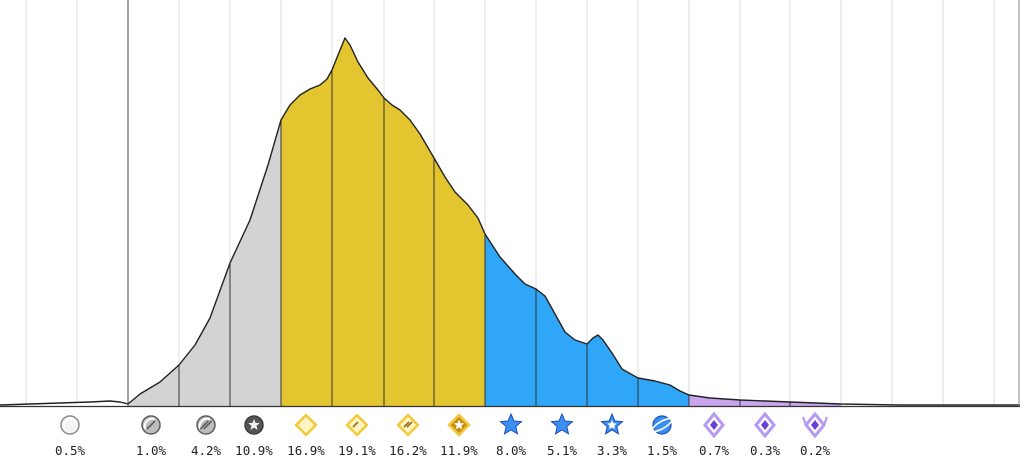 This screenshot has height=463, width=1024. What do you see at coordinates (714, 450) in the screenshot?
I see `pct-label: 0.7%` at bounding box center [714, 450].